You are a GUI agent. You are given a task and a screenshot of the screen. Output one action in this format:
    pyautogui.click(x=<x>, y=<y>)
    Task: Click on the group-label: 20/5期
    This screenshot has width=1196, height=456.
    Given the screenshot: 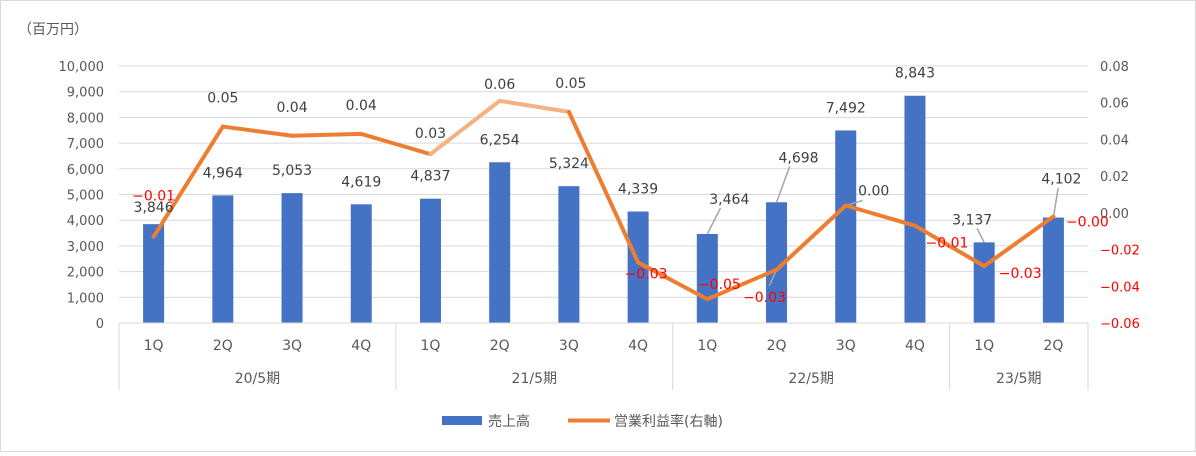 What is the action you would take?
    pyautogui.click(x=257, y=379)
    